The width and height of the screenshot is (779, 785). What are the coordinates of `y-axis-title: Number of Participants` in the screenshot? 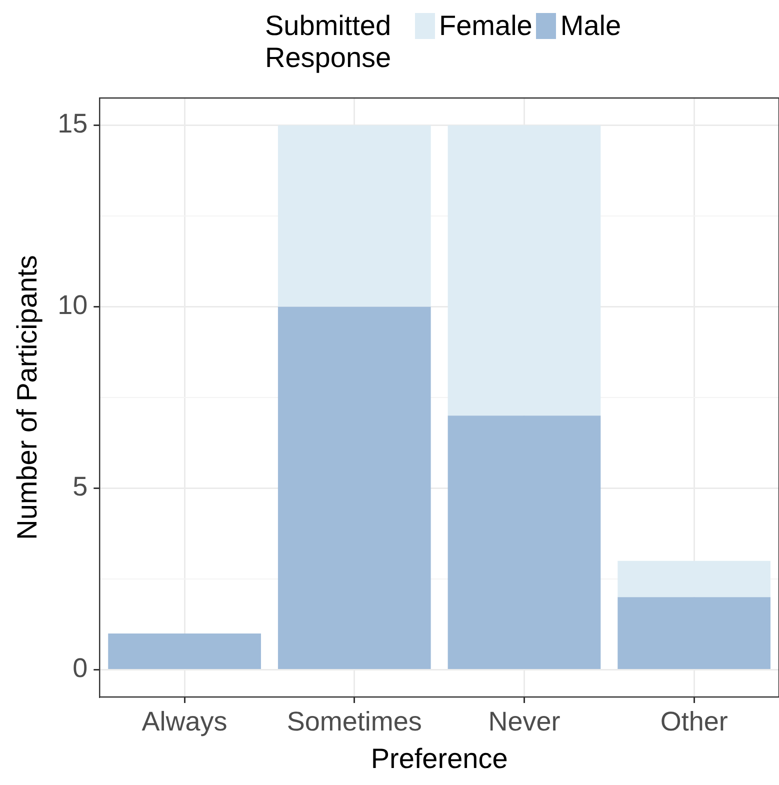 It's located at (27, 397).